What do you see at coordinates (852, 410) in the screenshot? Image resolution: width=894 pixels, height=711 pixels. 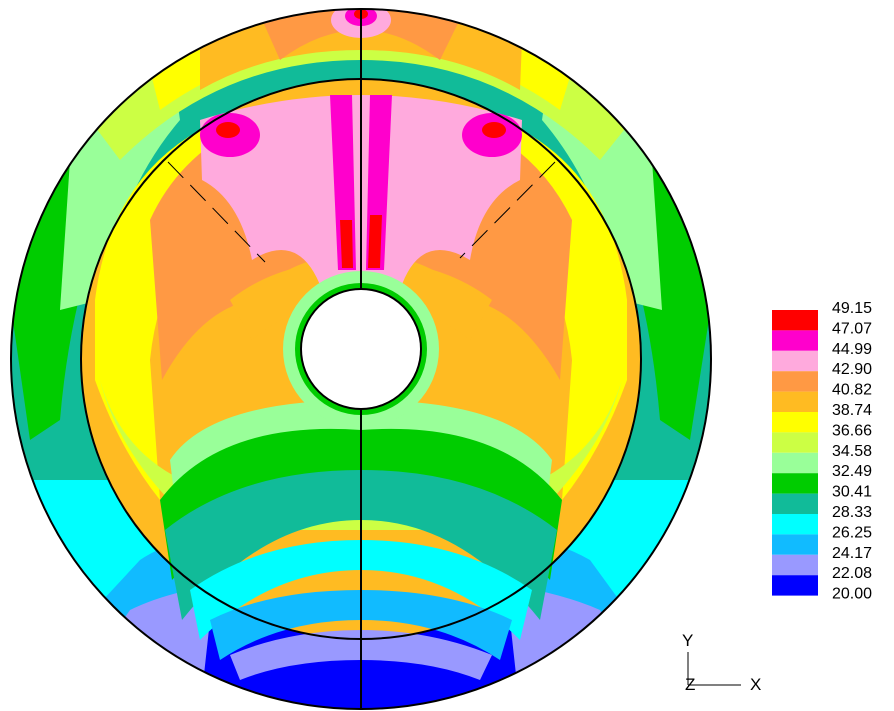 I see `legend-label: 38.74` at bounding box center [852, 410].